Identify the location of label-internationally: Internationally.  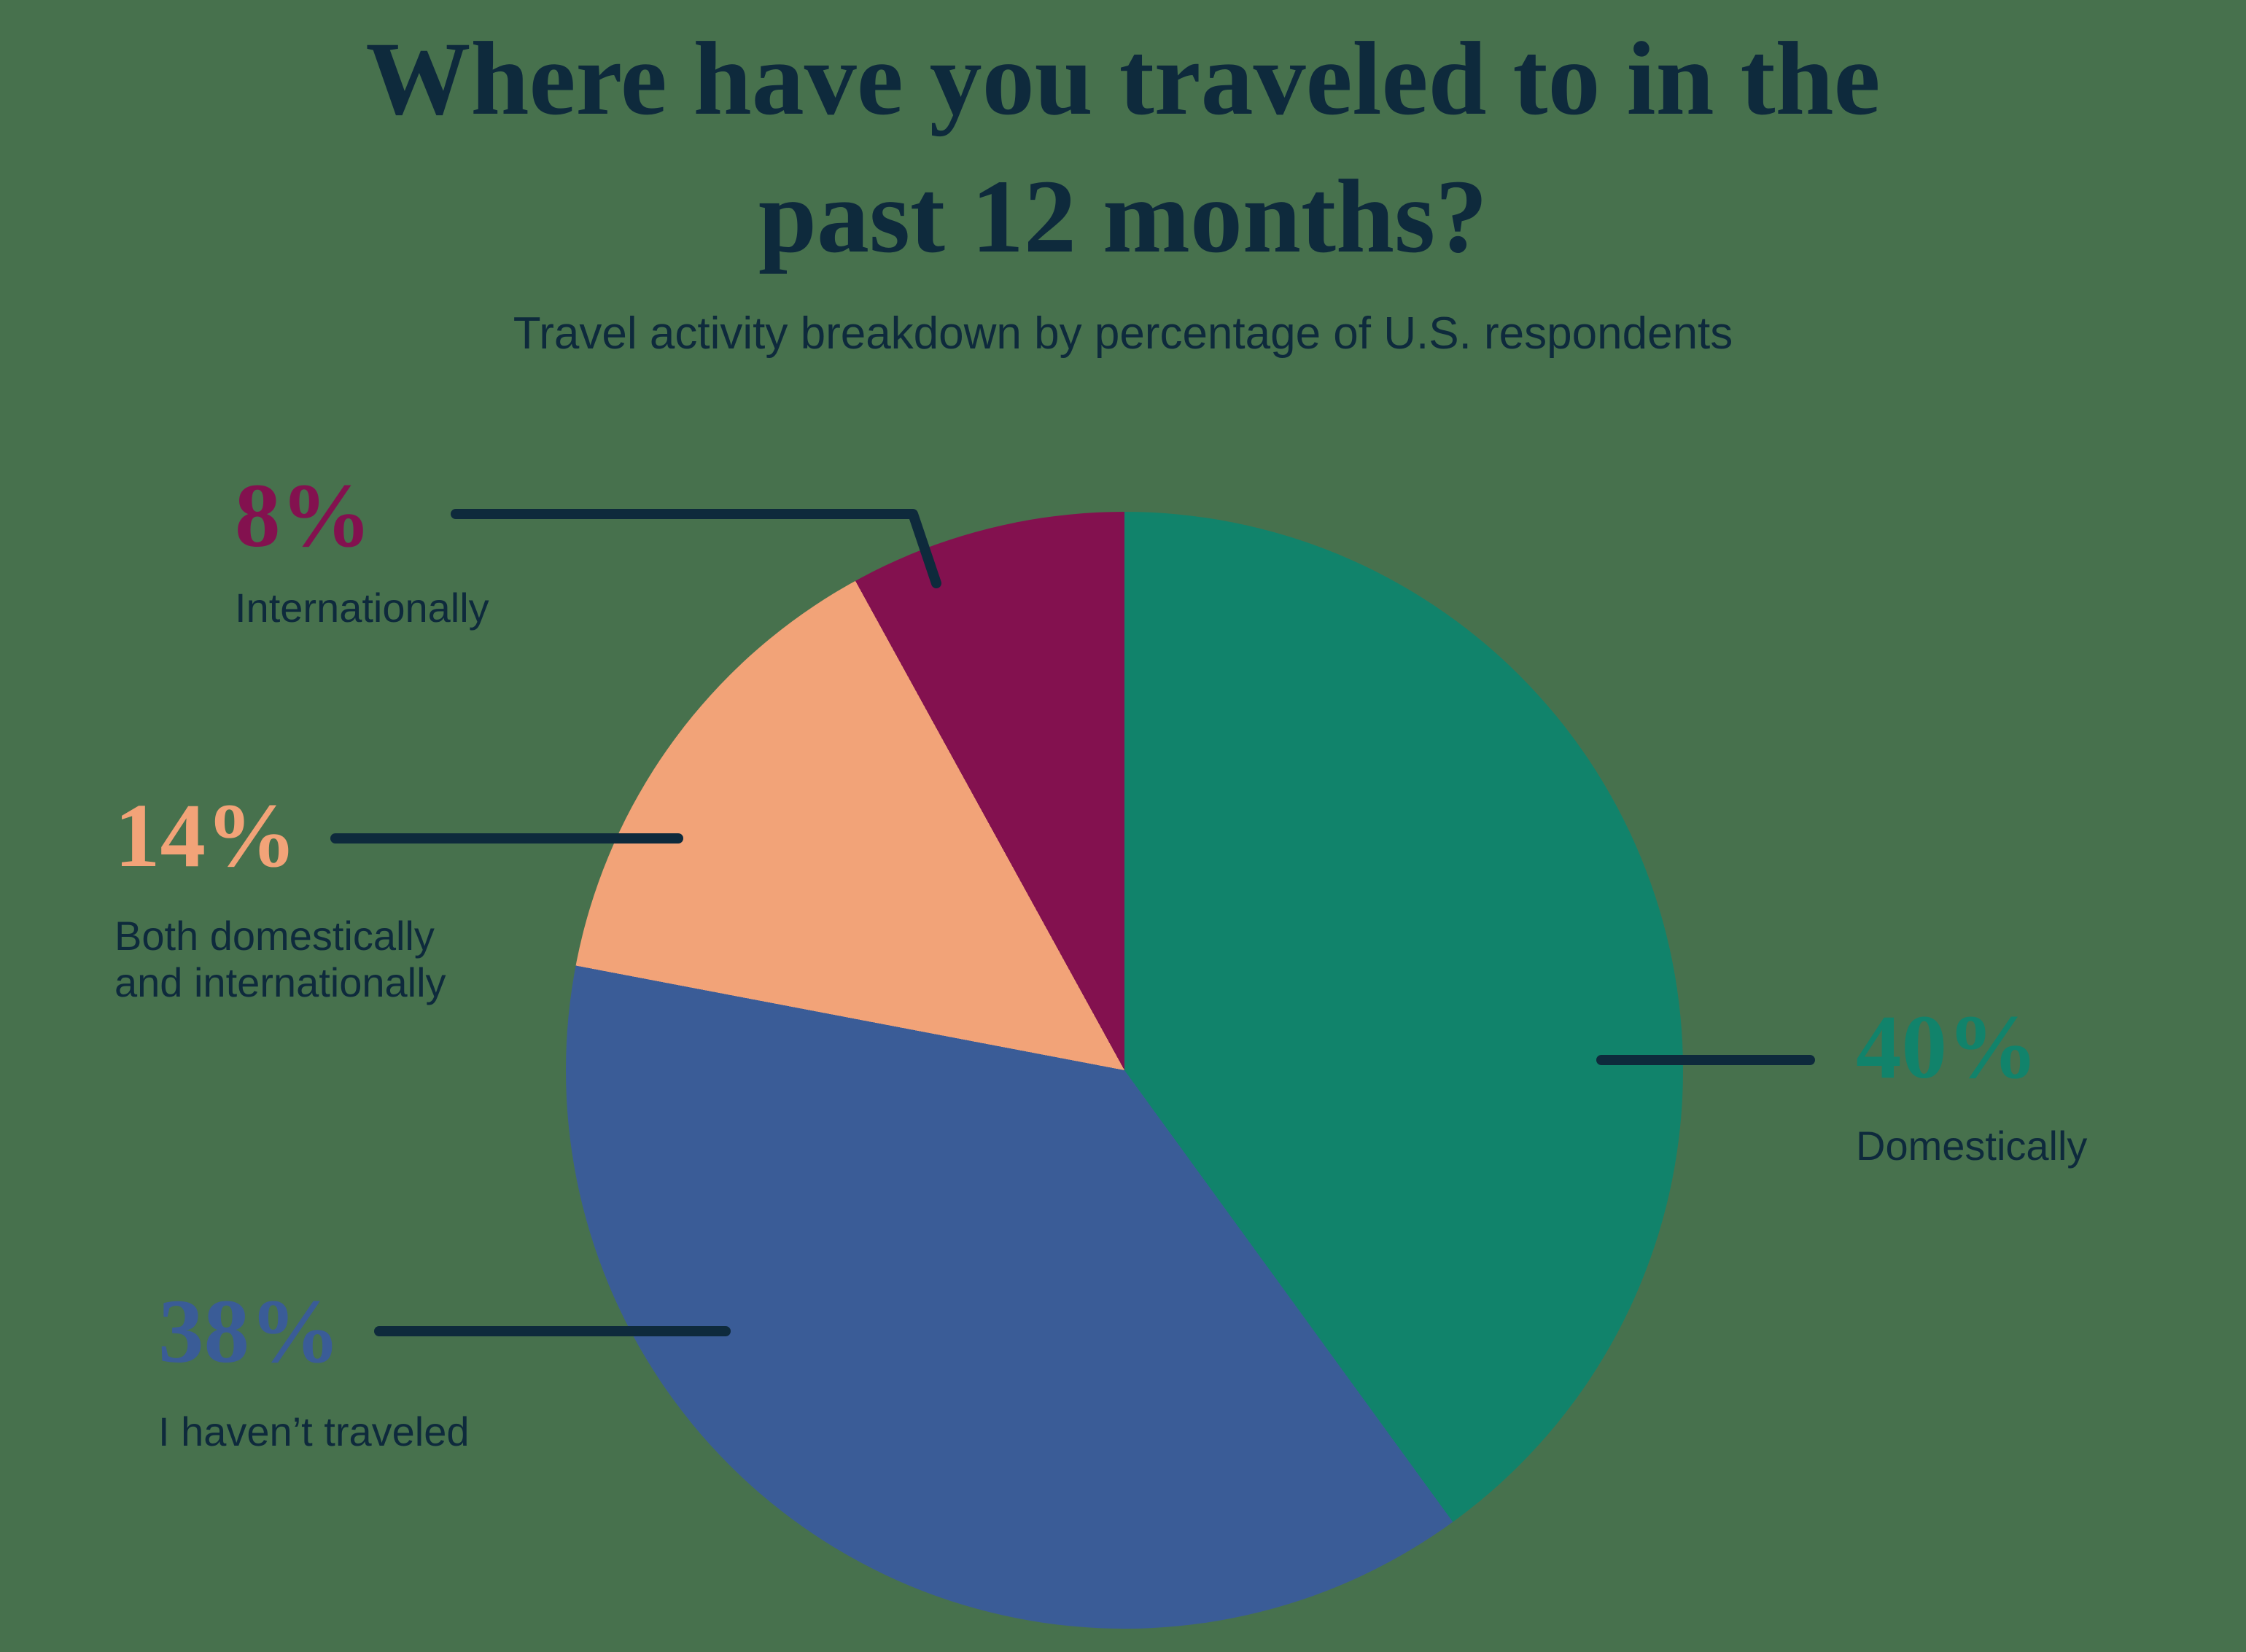
(362, 608).